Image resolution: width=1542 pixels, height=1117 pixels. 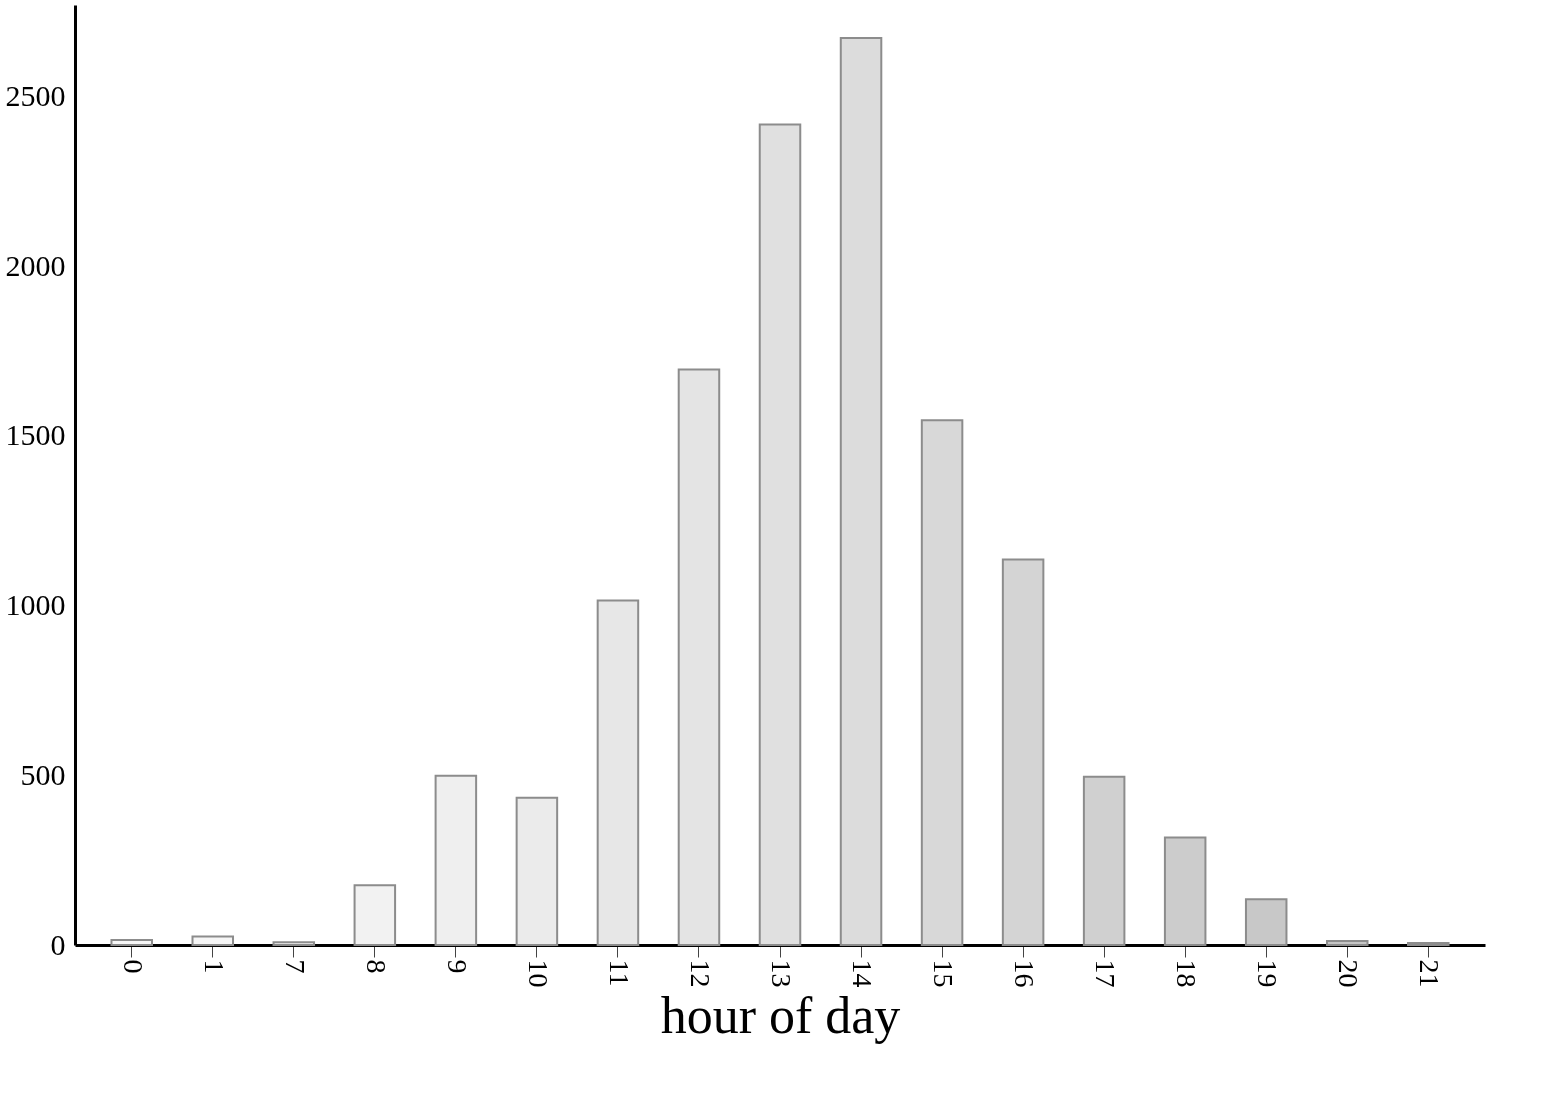 I want to click on x-tick-label: 12, so click(x=700, y=973).